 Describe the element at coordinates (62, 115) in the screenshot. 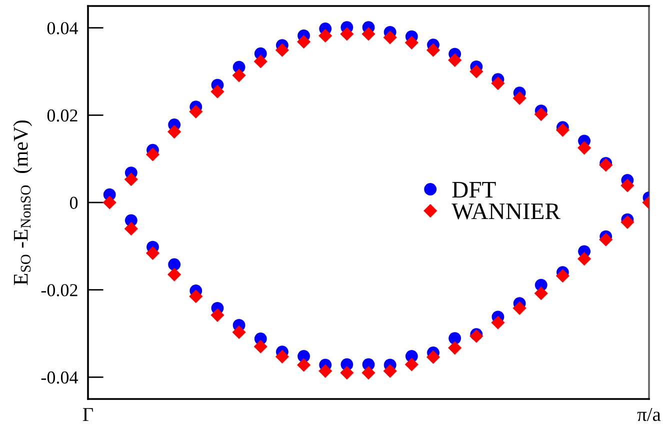

I see `y-tick-label: 0.02` at that location.